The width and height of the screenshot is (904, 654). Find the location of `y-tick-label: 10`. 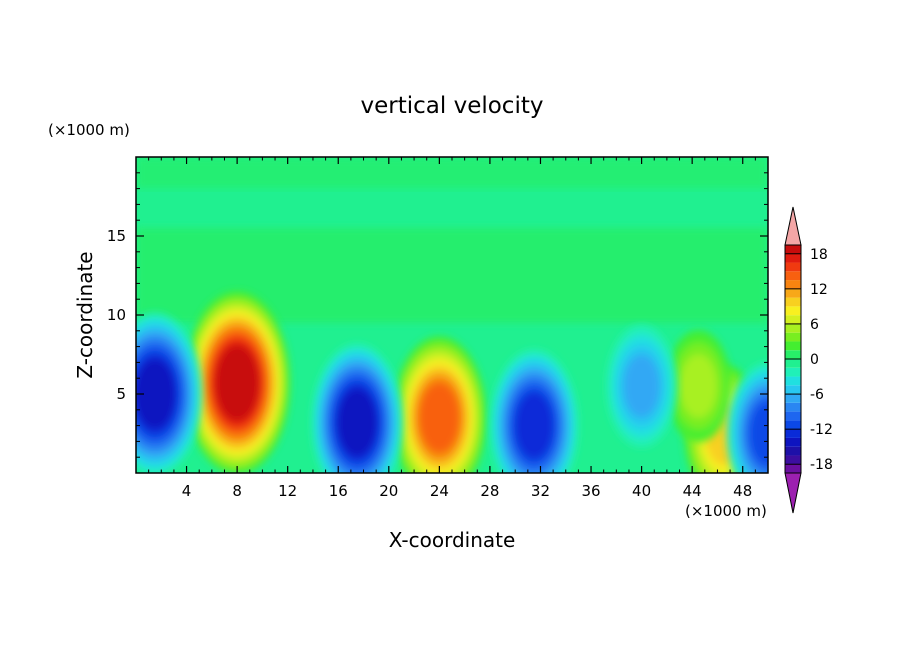

y-tick-label: 10 is located at coordinates (116, 315).